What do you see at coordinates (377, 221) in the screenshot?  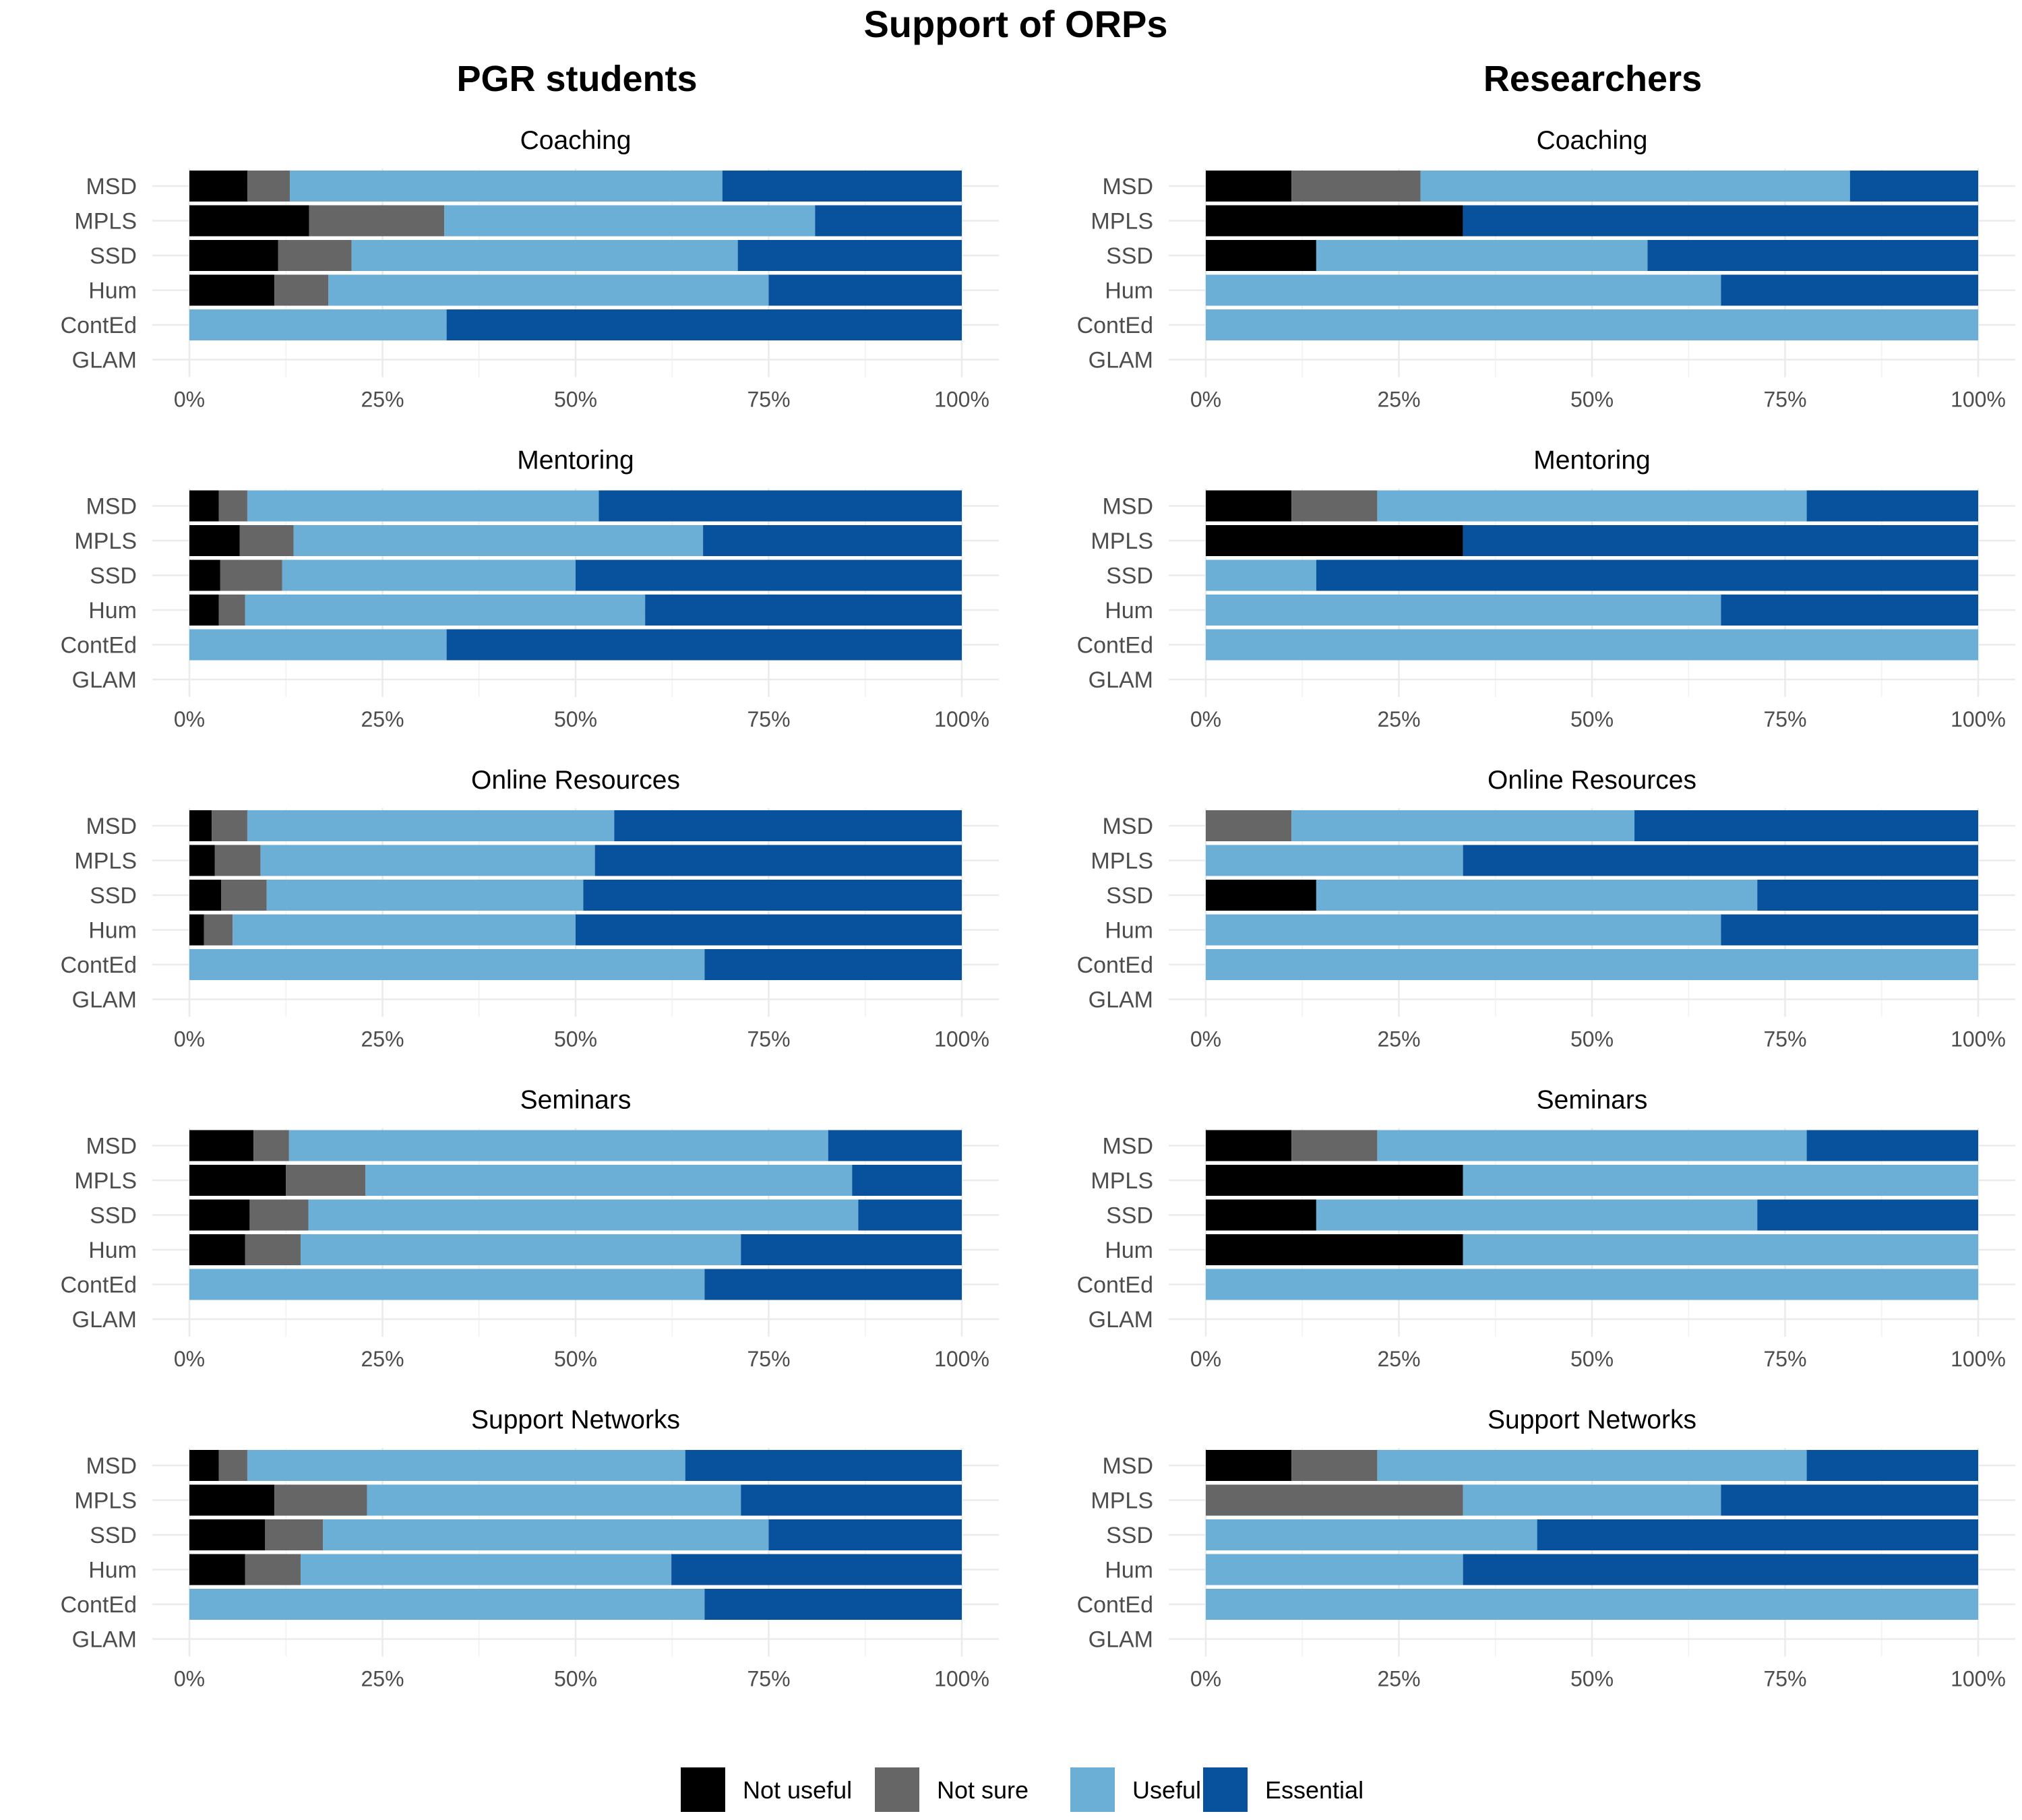 I see `bar-mpls-not-sure` at bounding box center [377, 221].